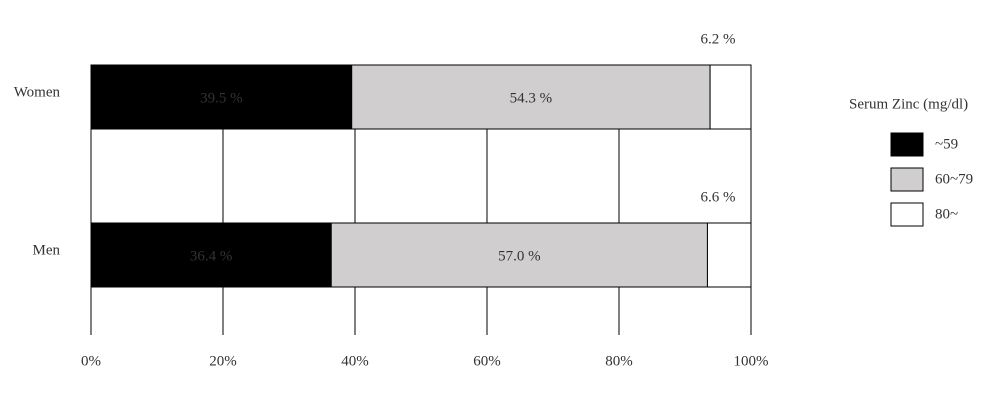  Describe the element at coordinates (946, 214) in the screenshot. I see `legend-label: 80~` at that location.